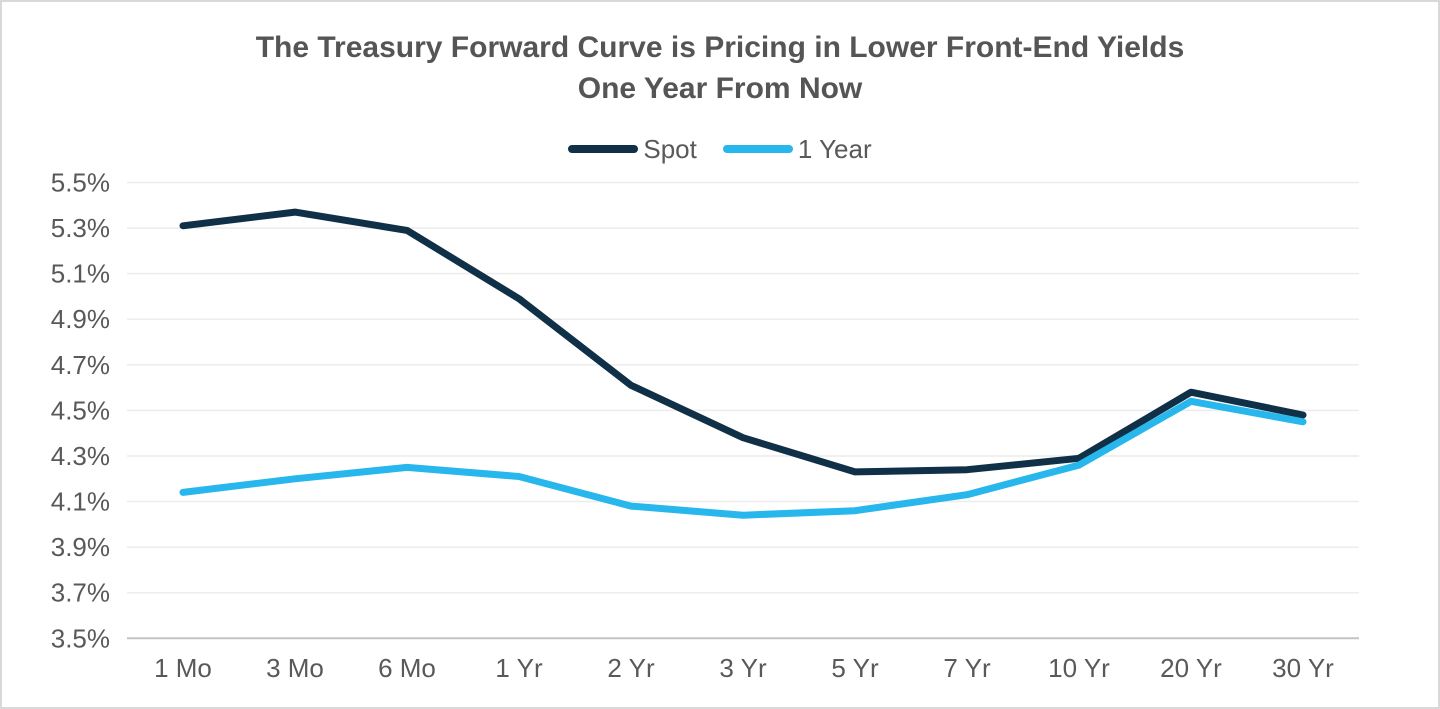 This screenshot has height=709, width=1440. What do you see at coordinates (80, 365) in the screenshot?
I see `y-tick-label: 4.7%` at bounding box center [80, 365].